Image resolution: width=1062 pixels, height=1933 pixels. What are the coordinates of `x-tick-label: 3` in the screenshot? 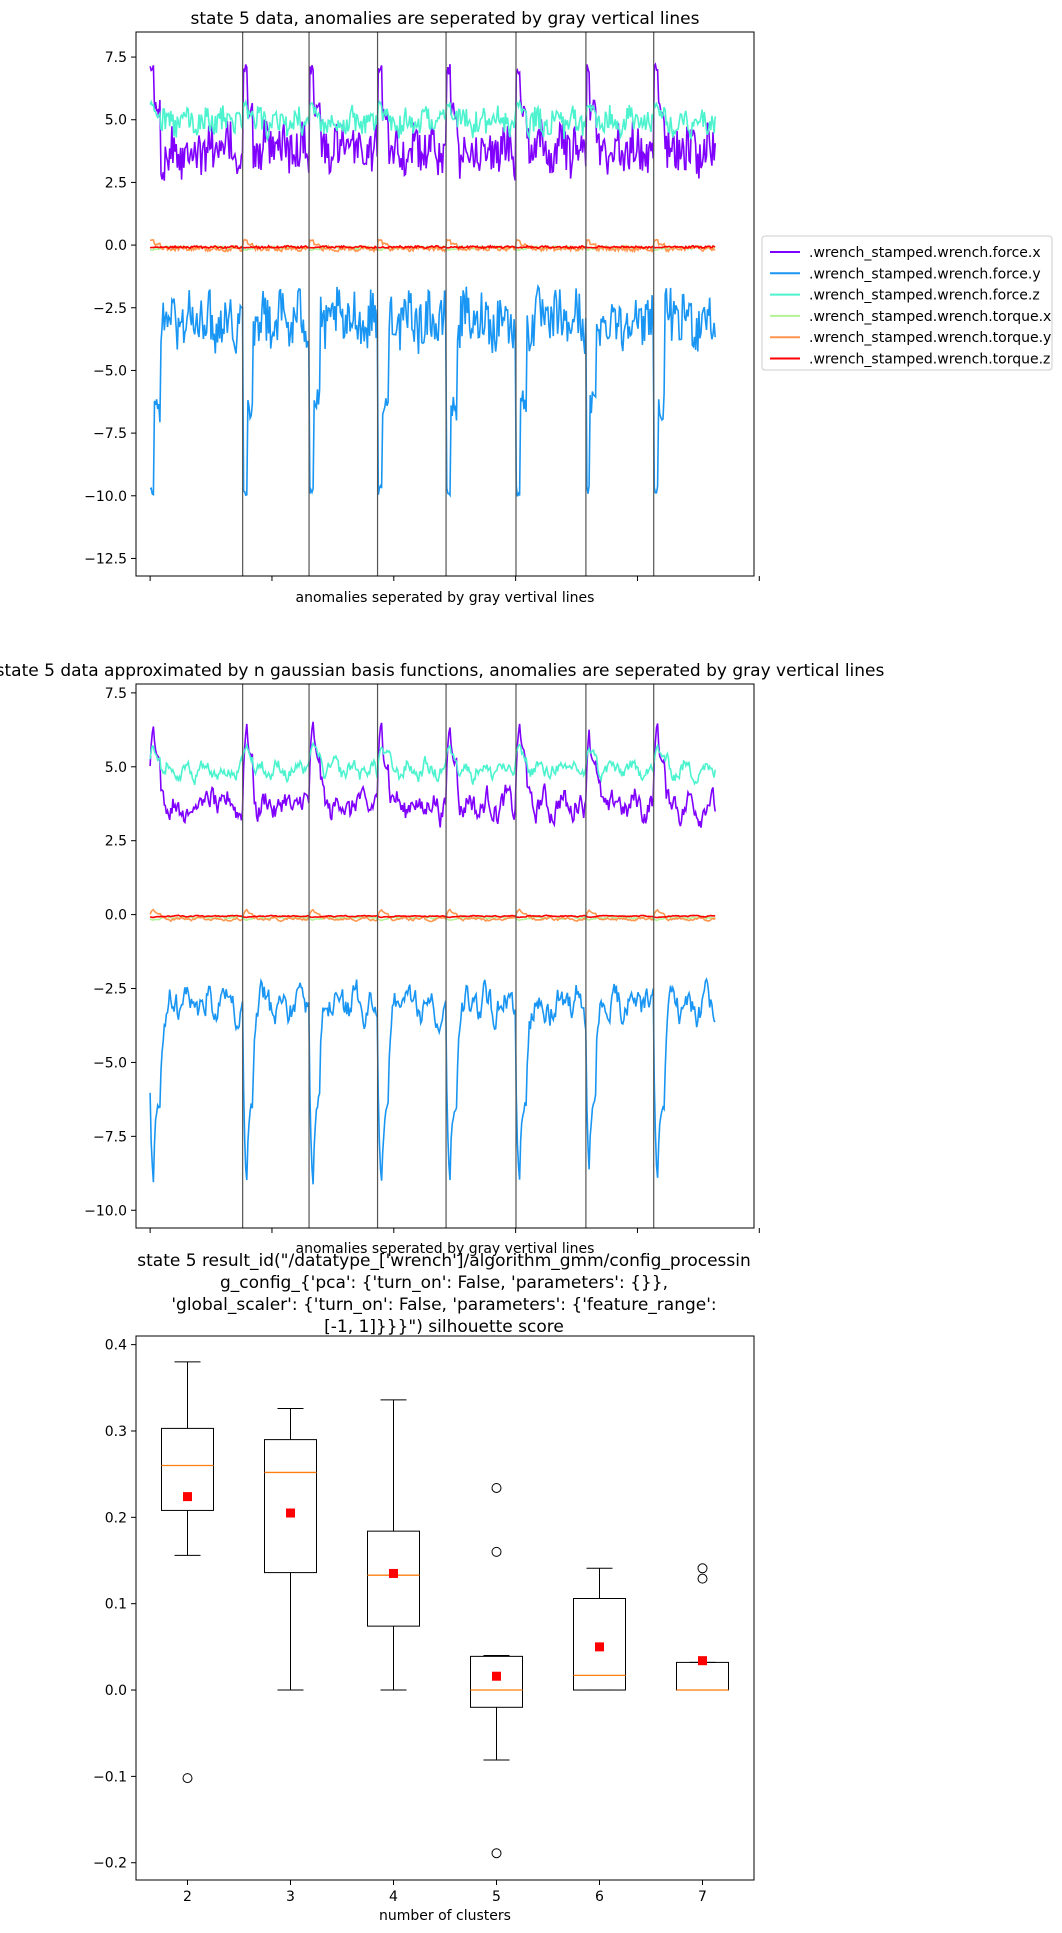 It's located at (290, 1897).